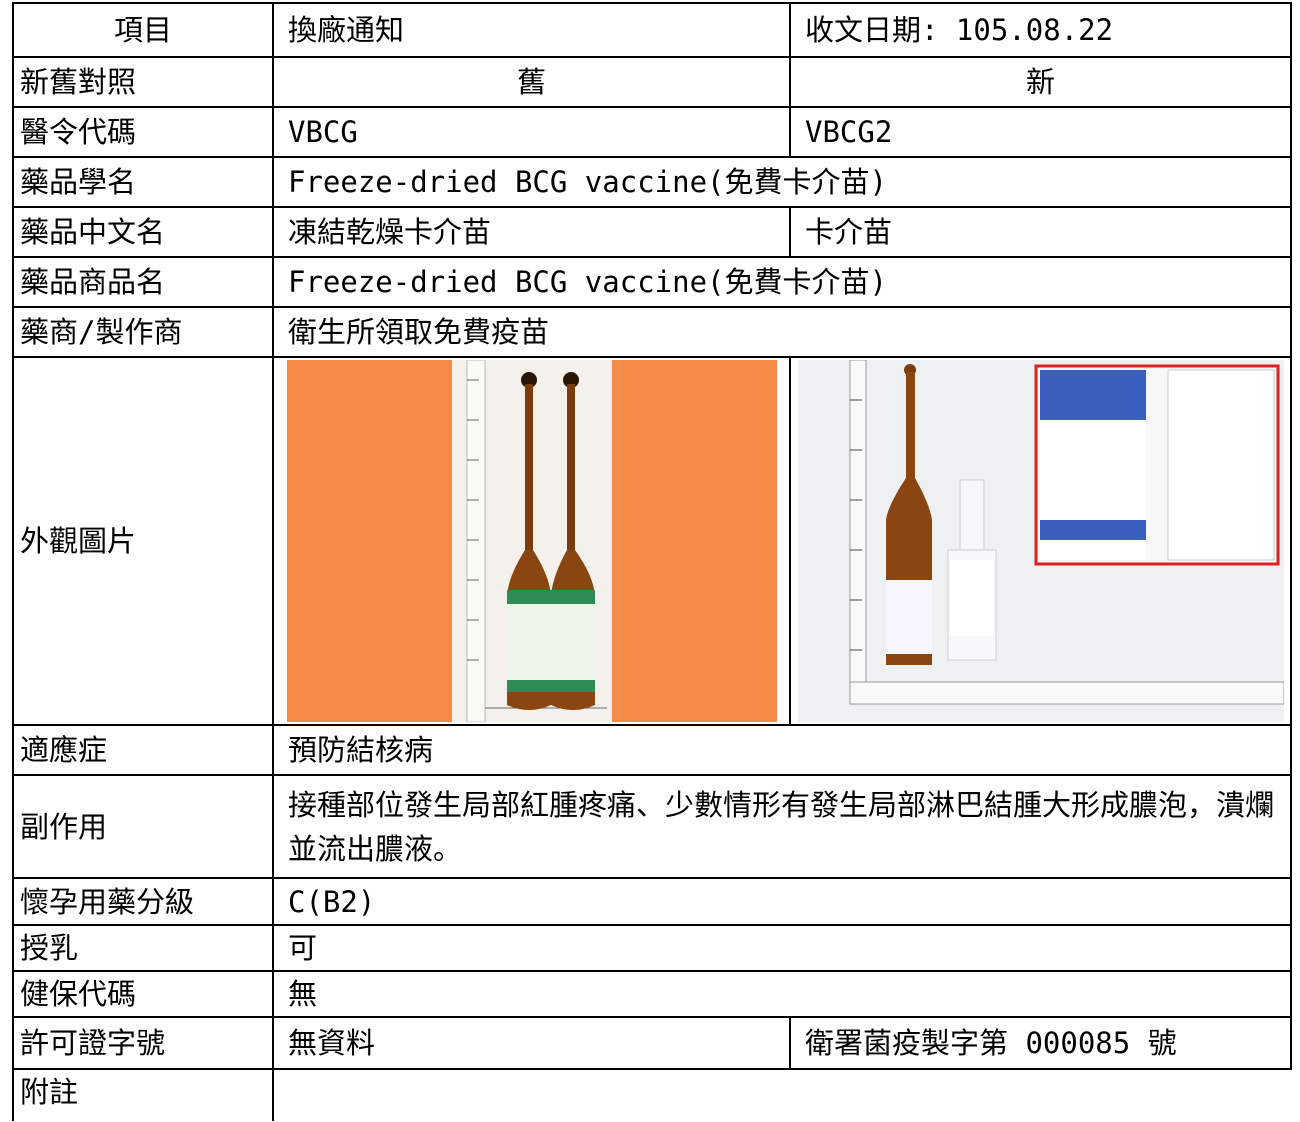 This screenshot has width=1300, height=1122. Describe the element at coordinates (143, 332) in the screenshot. I see `label: 藥商/製作商` at that location.